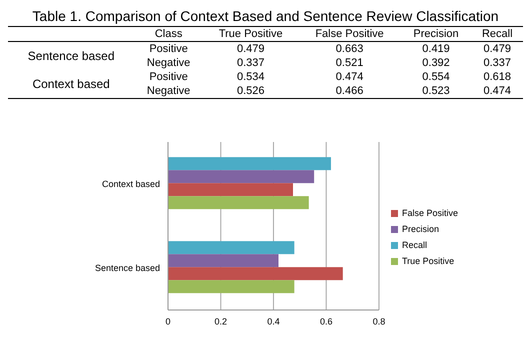 This screenshot has width=531, height=350. Describe the element at coordinates (436, 49) in the screenshot. I see `text: 0.419` at that location.